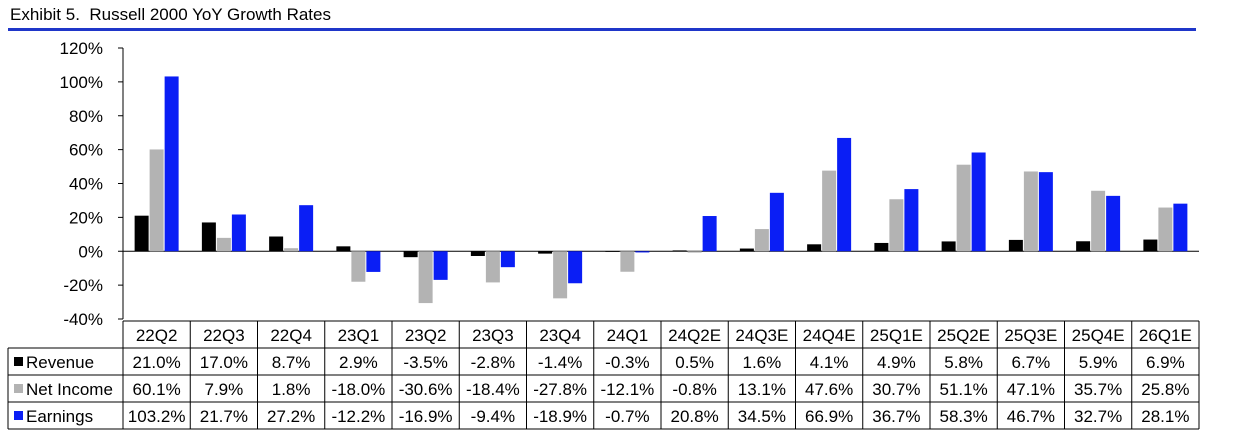  Describe the element at coordinates (963, 362) in the screenshot. I see `data-label: 5.8%` at that location.